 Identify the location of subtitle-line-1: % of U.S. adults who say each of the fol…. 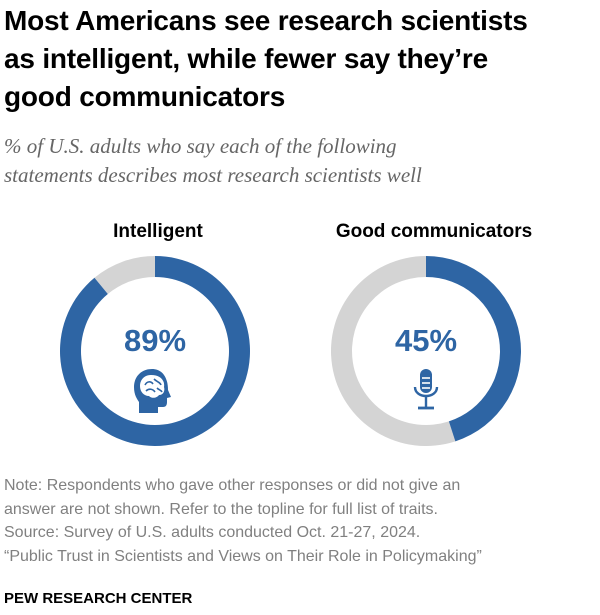
(200, 146).